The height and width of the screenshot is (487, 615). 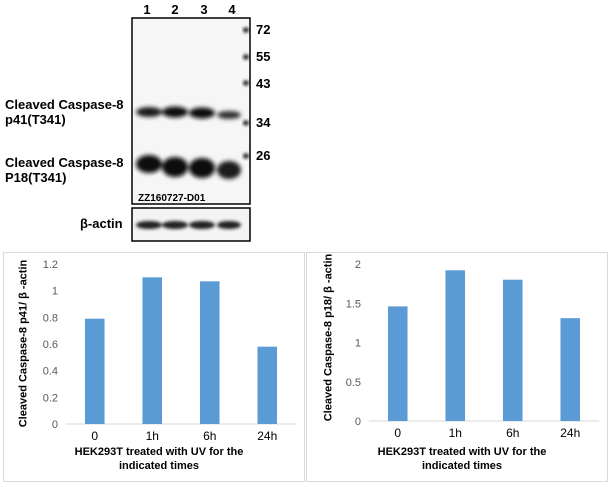 What do you see at coordinates (35, 119) in the screenshot?
I see `p41-label-line2: p41(T341)` at bounding box center [35, 119].